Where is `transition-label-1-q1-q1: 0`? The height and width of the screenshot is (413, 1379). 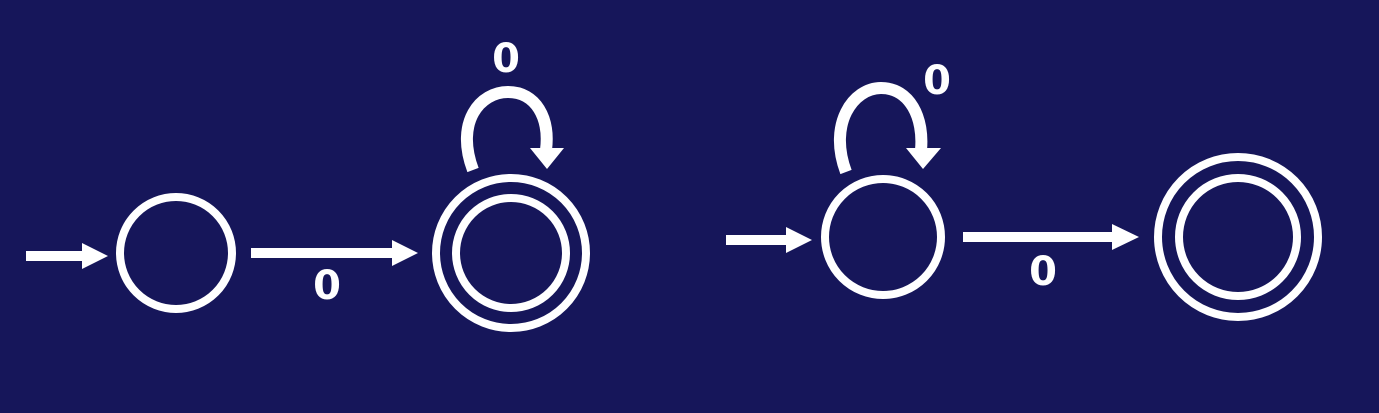
transition-label-1-q1-q1: 0 is located at coordinates (506, 59).